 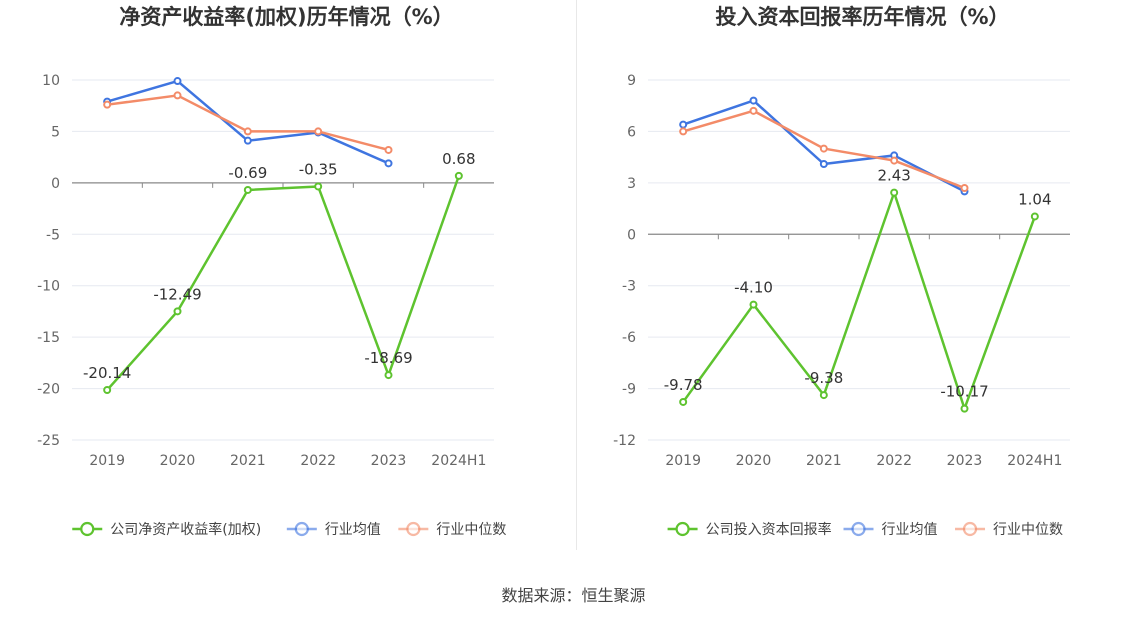 I want to click on y-tick-label: -3, so click(x=629, y=287).